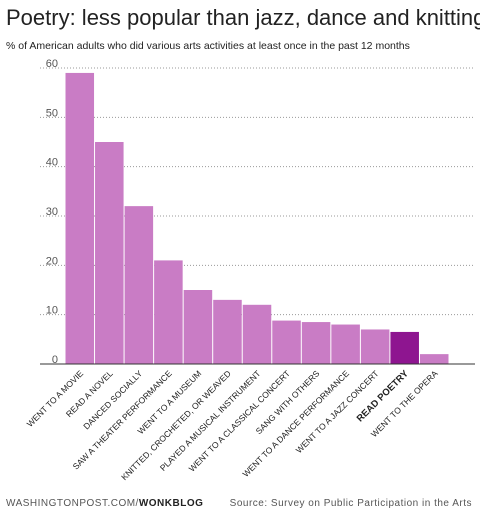 Image resolution: width=480 pixels, height=516 pixels. What do you see at coordinates (295, 423) in the screenshot?
I see `x-tick-label: WENT TO A DANCE PERFORMANCE` at bounding box center [295, 423].